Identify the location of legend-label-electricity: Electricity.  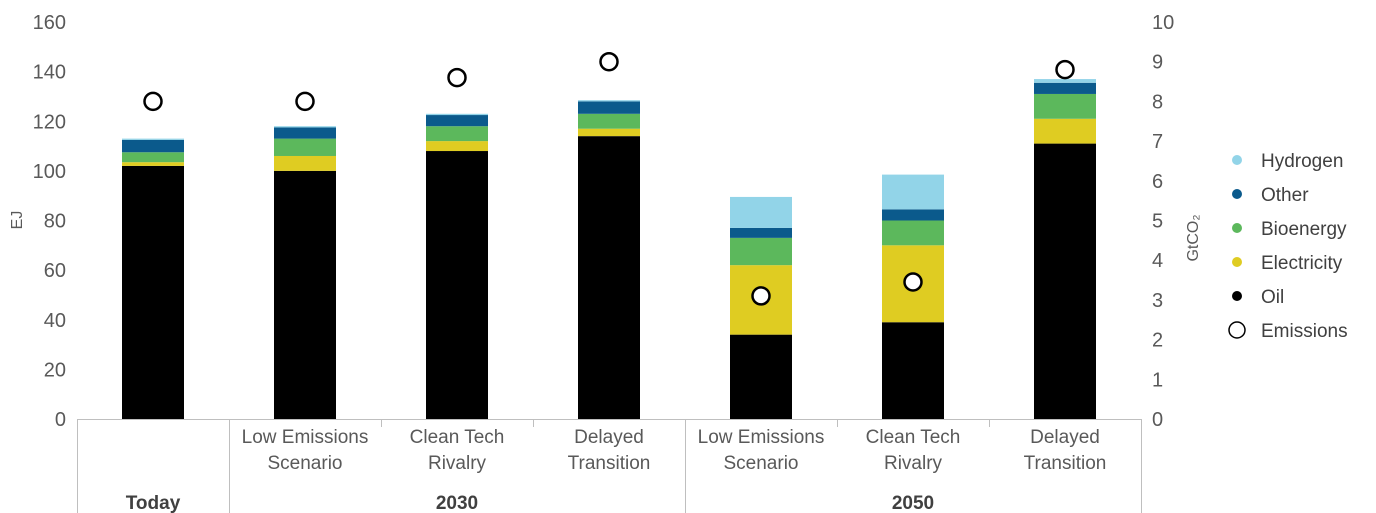
(1302, 263).